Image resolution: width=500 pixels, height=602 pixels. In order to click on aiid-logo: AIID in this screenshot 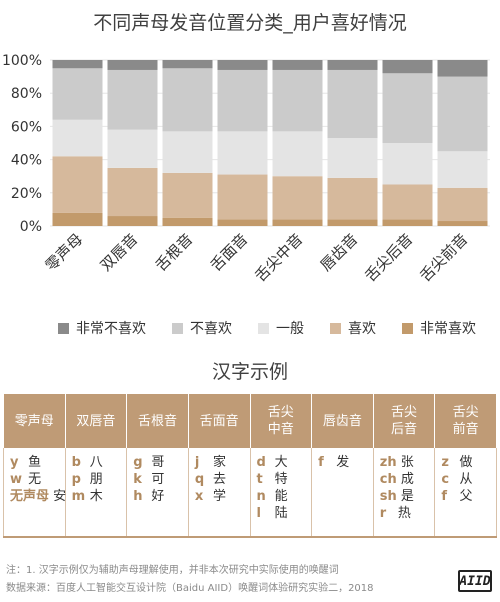, I will do `click(475, 581)`.